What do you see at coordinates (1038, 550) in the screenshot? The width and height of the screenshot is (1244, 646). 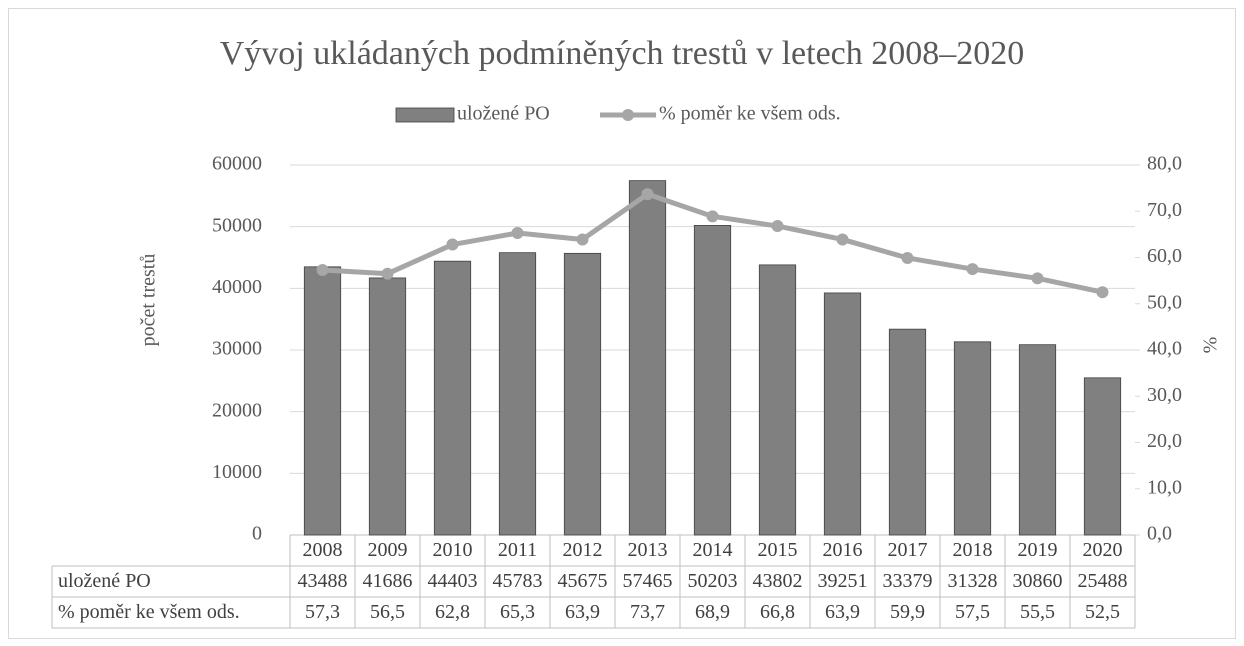 I see `x-tick-label: 2019` at bounding box center [1038, 550].